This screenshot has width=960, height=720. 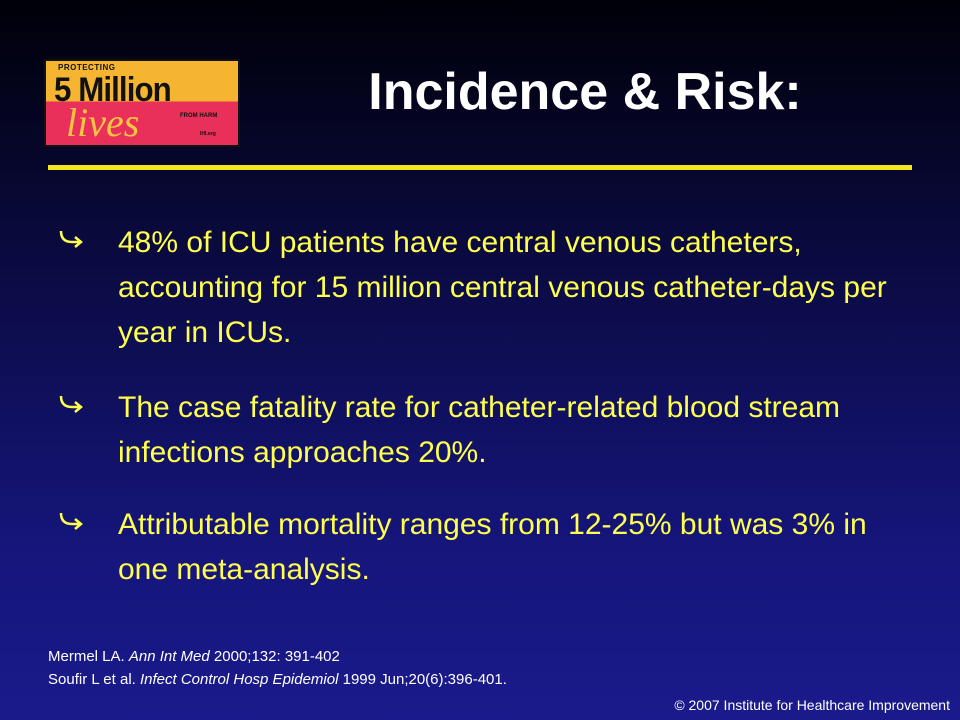 What do you see at coordinates (92, 679) in the screenshot?
I see `ref-author: Soufir L et al.` at bounding box center [92, 679].